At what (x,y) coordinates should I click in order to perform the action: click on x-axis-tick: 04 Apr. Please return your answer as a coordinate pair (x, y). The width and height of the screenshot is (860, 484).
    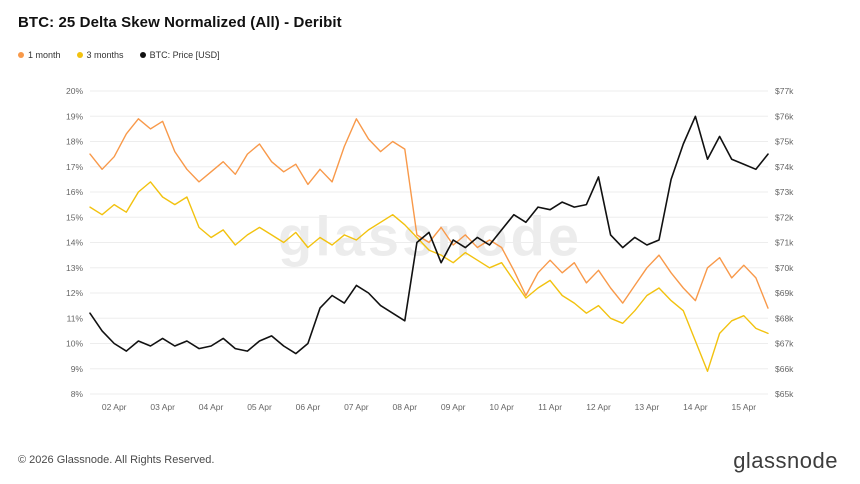
    Looking at the image, I should click on (211, 407).